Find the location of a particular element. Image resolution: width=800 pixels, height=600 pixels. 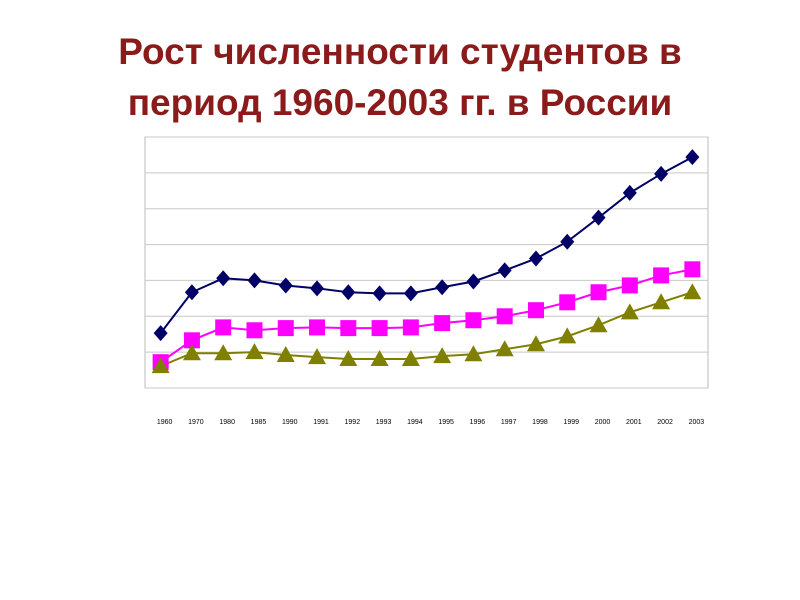

x-tick-label: 1999 is located at coordinates (571, 422).